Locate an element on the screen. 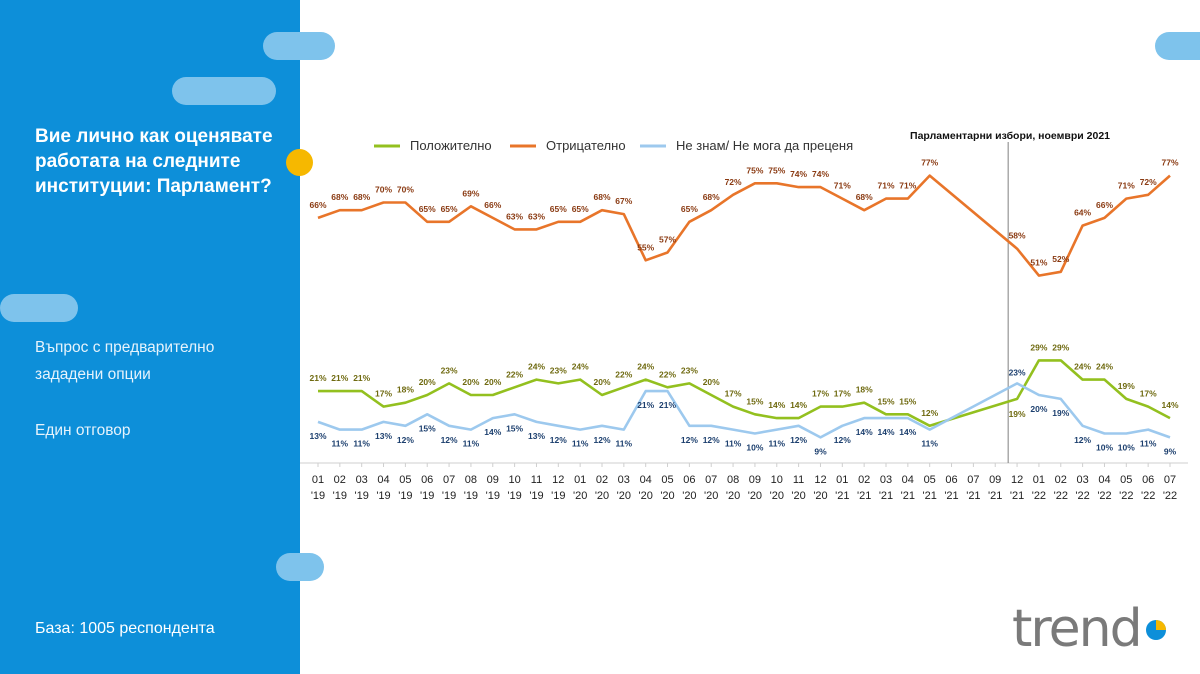 The height and width of the screenshot is (674, 1200). sample-base: База: 1005 респондента is located at coordinates (125, 628).